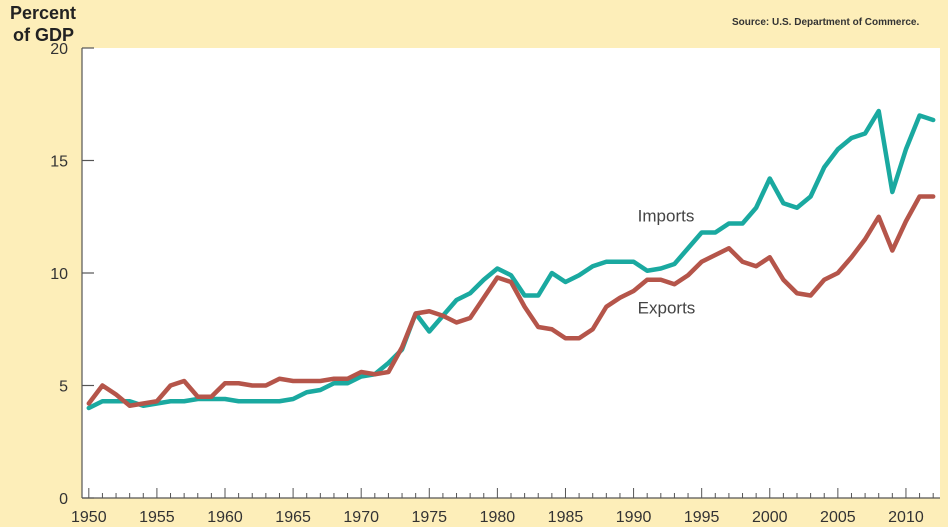 The height and width of the screenshot is (527, 948). What do you see at coordinates (498, 517) in the screenshot?
I see `x-tick-label: 1980` at bounding box center [498, 517].